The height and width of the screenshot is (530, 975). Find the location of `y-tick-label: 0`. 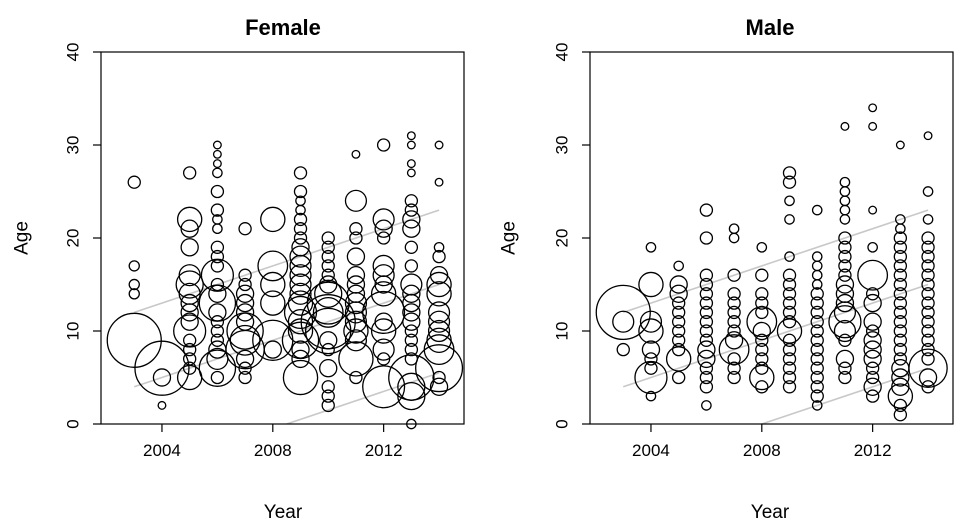

y-tick-label: 0 is located at coordinates (73, 423).